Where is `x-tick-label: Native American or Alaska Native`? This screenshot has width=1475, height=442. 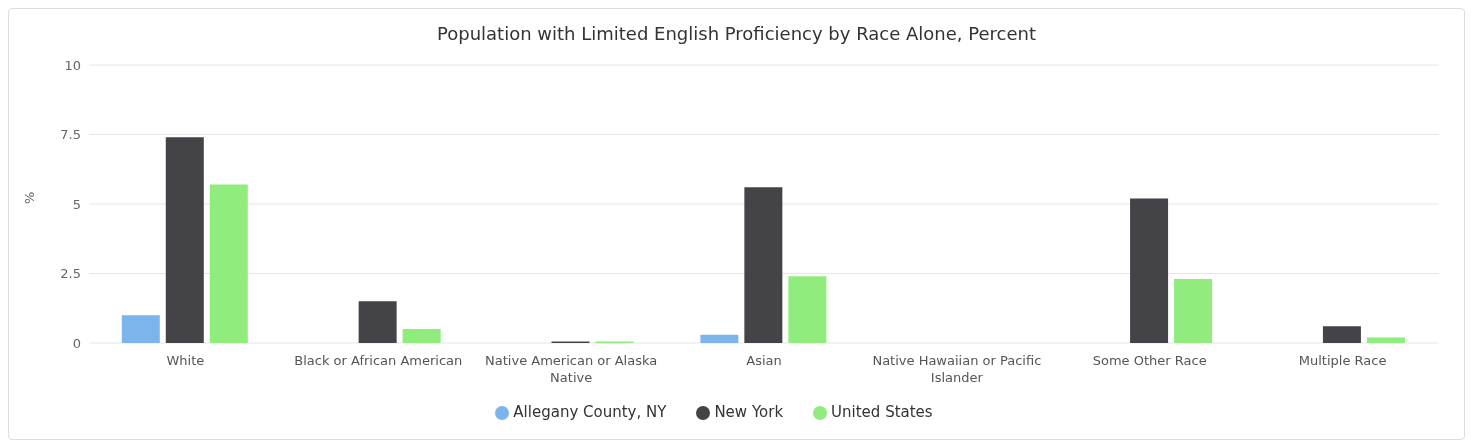
x-tick-label: Native American or Alaska Native is located at coordinates (571, 369).